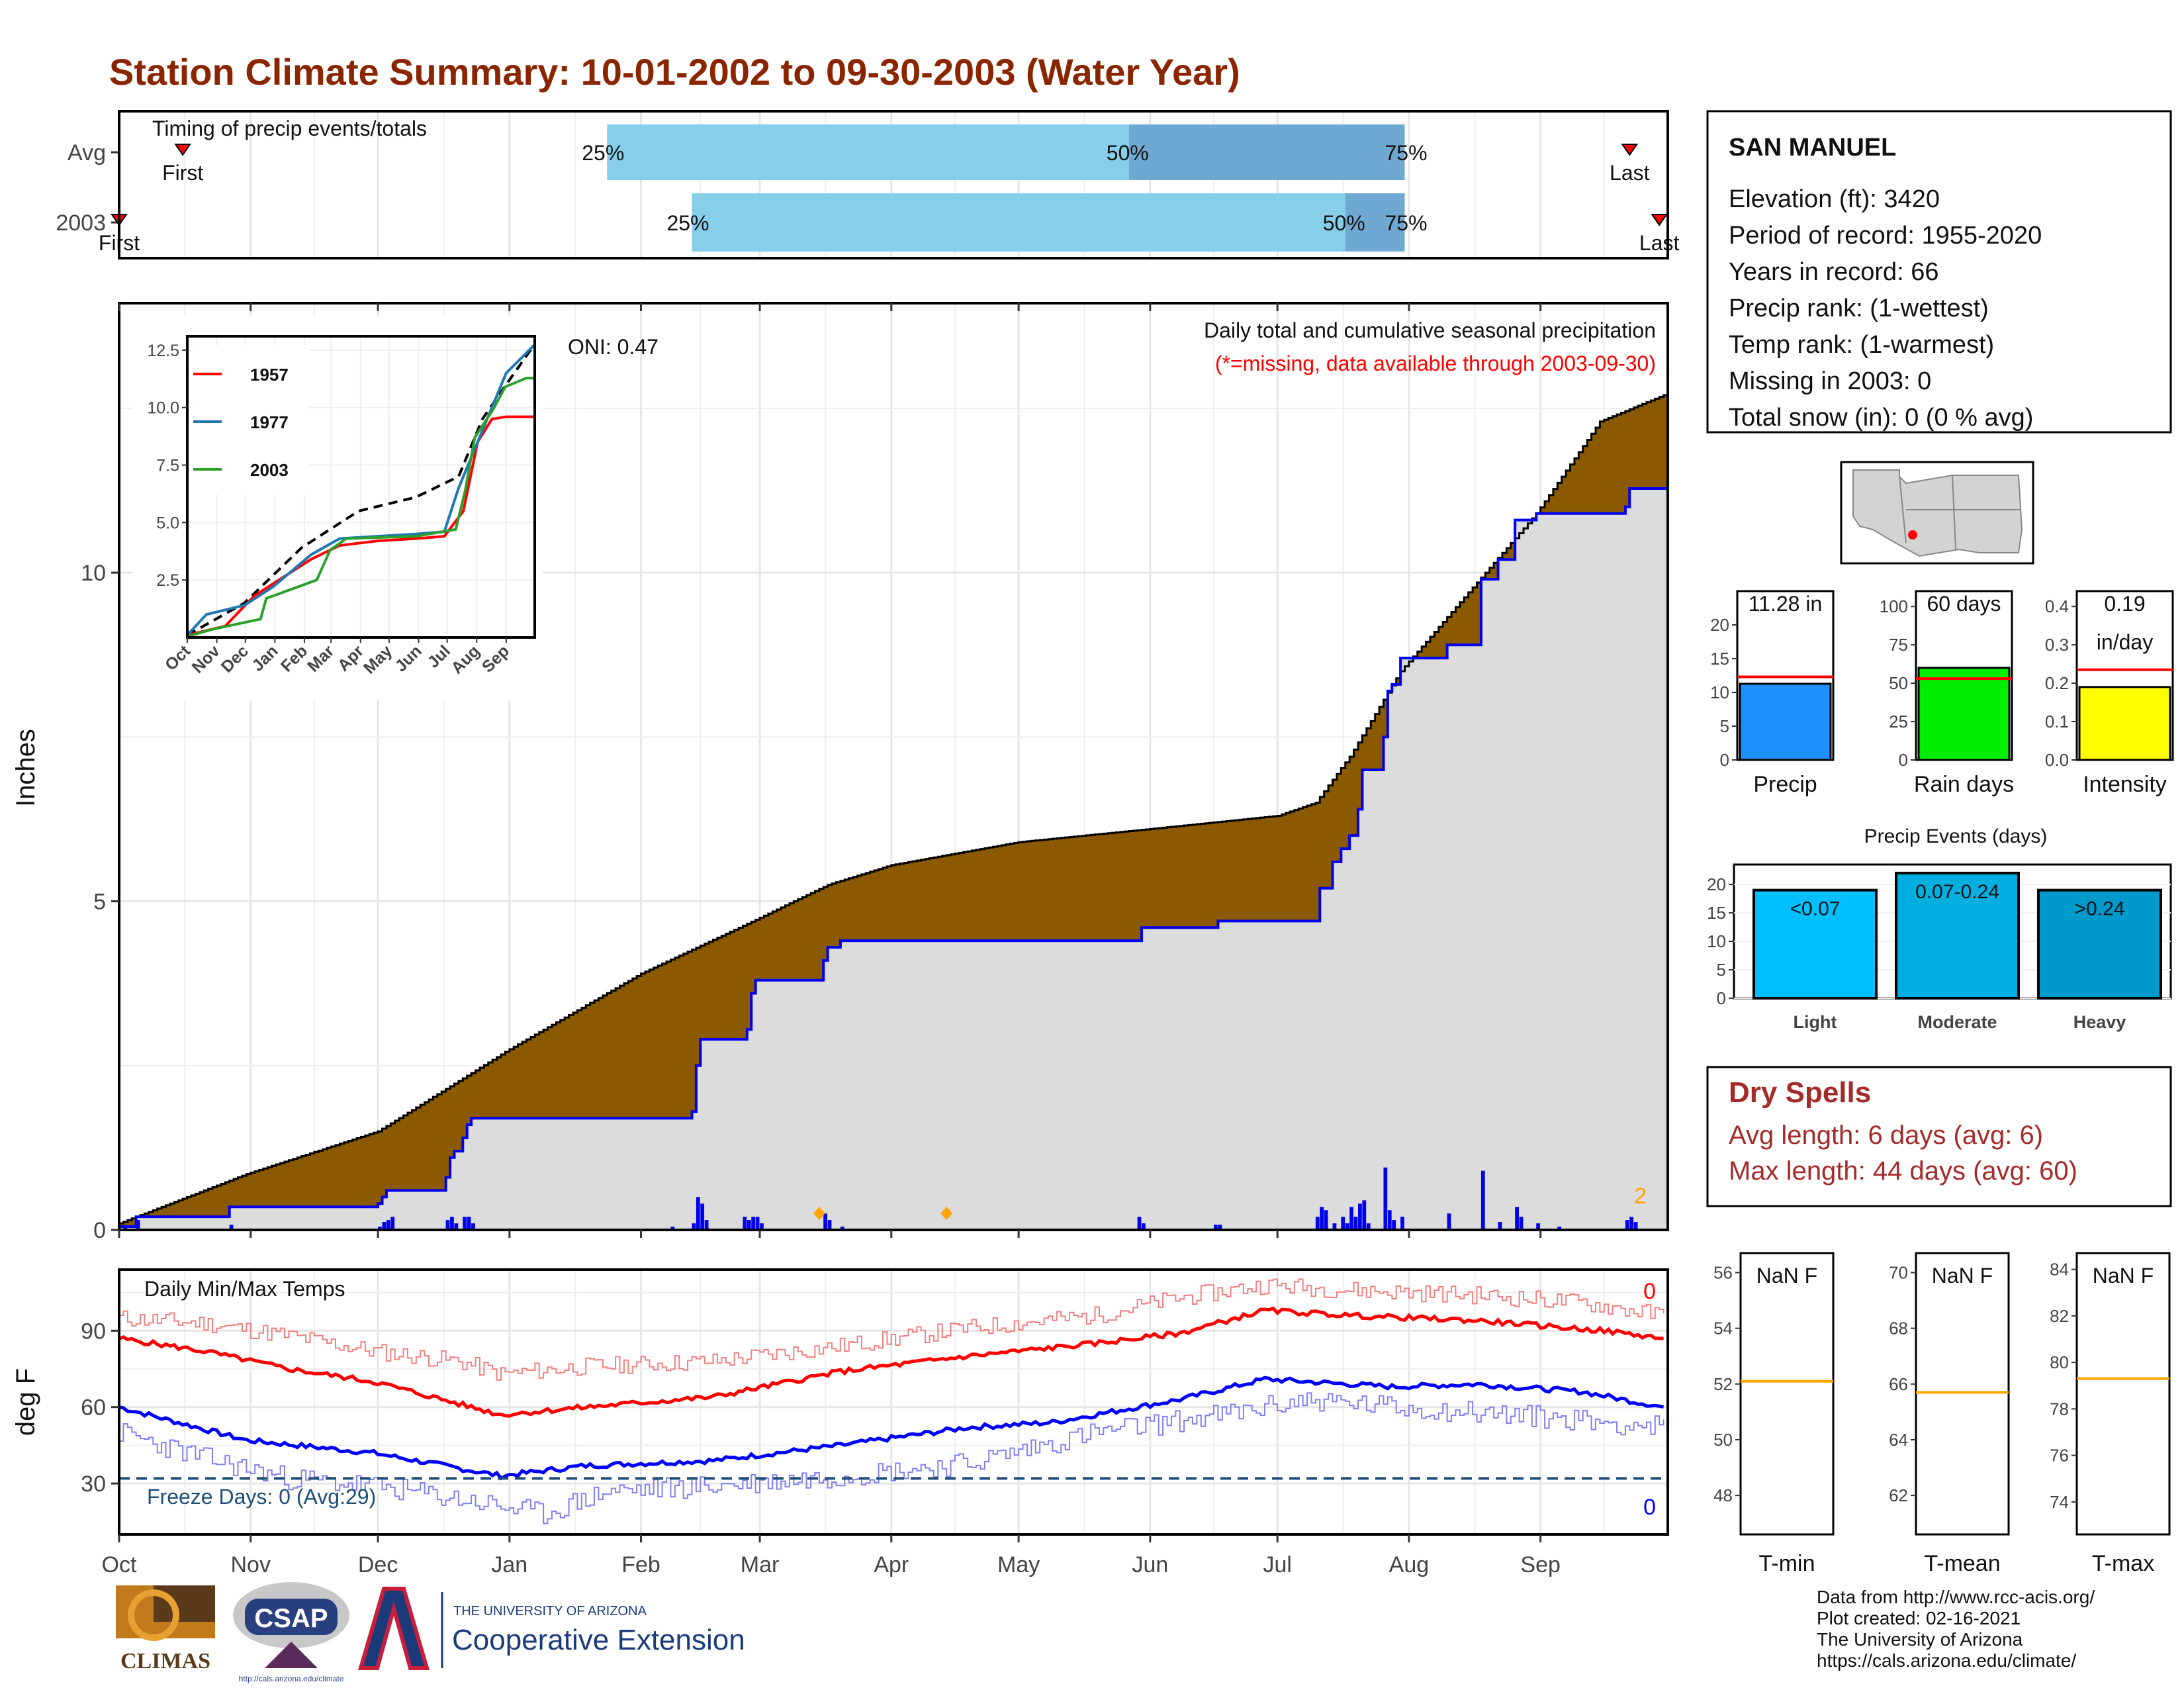  Describe the element at coordinates (1018, 1564) in the screenshot. I see `month-label-may: May` at that location.